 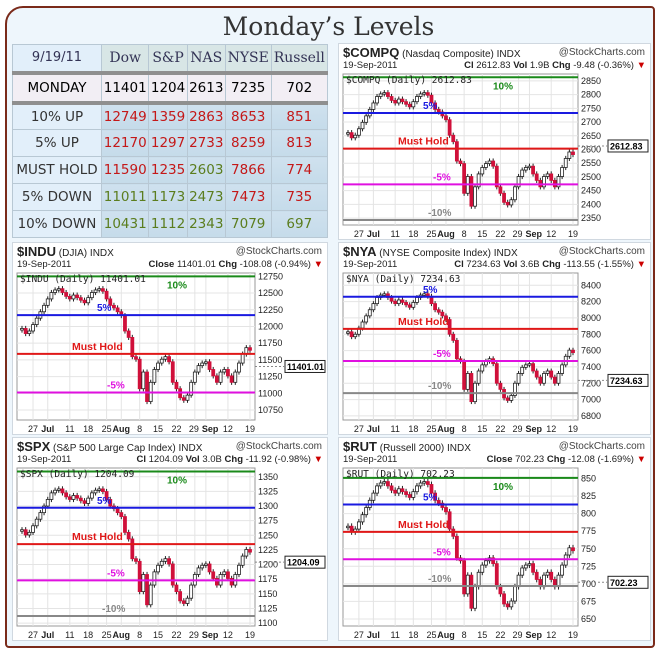 What do you see at coordinates (125, 58) in the screenshot?
I see `col-dow: Dow` at bounding box center [125, 58].